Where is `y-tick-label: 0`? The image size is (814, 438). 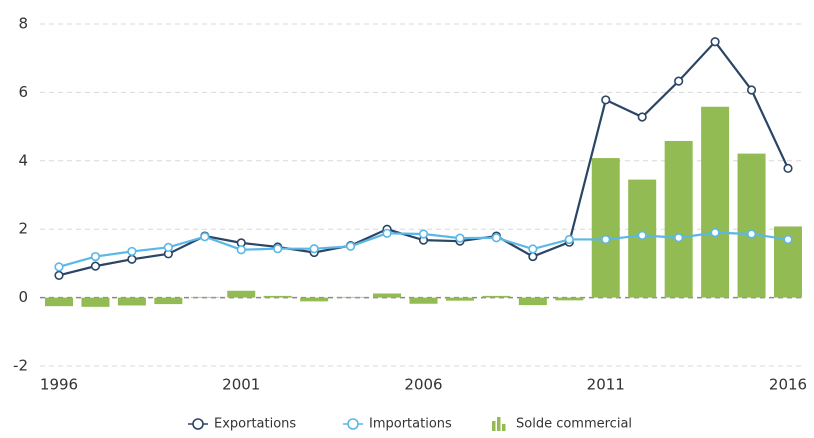 y-tick-label: 0 is located at coordinates (23, 297).